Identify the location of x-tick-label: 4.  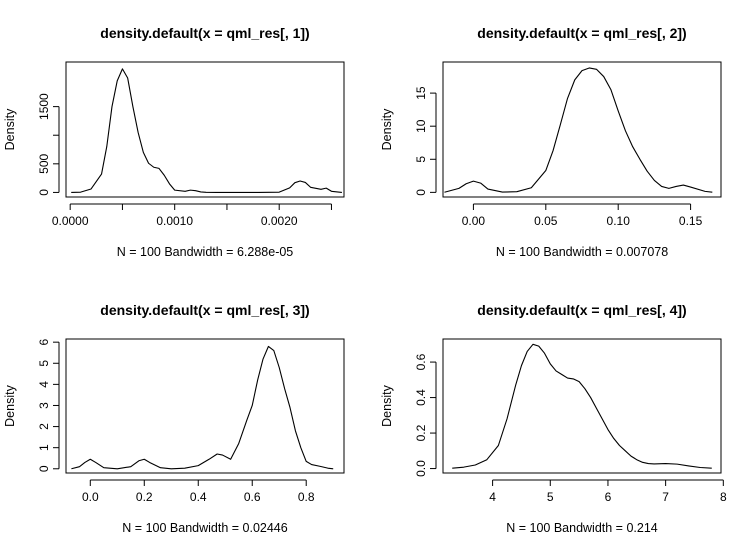
(492, 497).